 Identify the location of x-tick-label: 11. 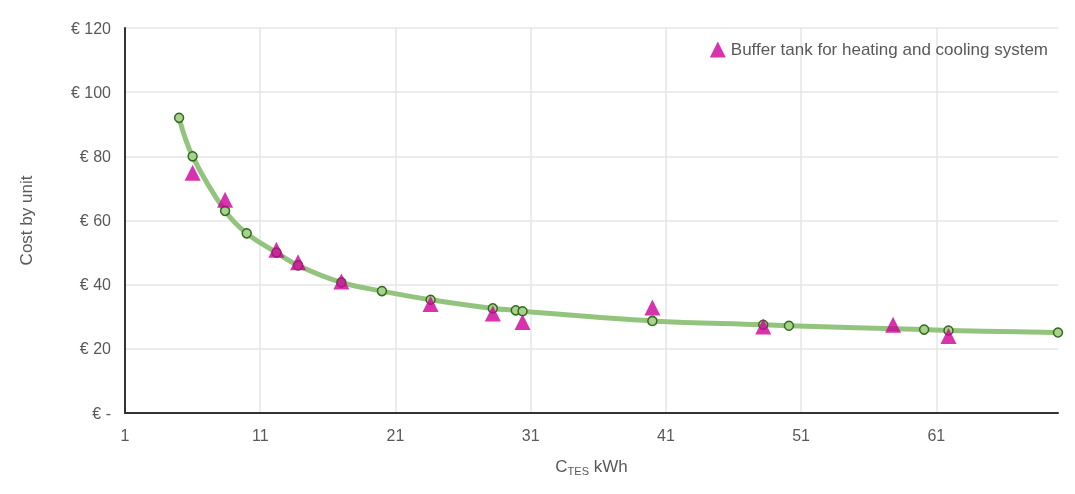
(260, 435).